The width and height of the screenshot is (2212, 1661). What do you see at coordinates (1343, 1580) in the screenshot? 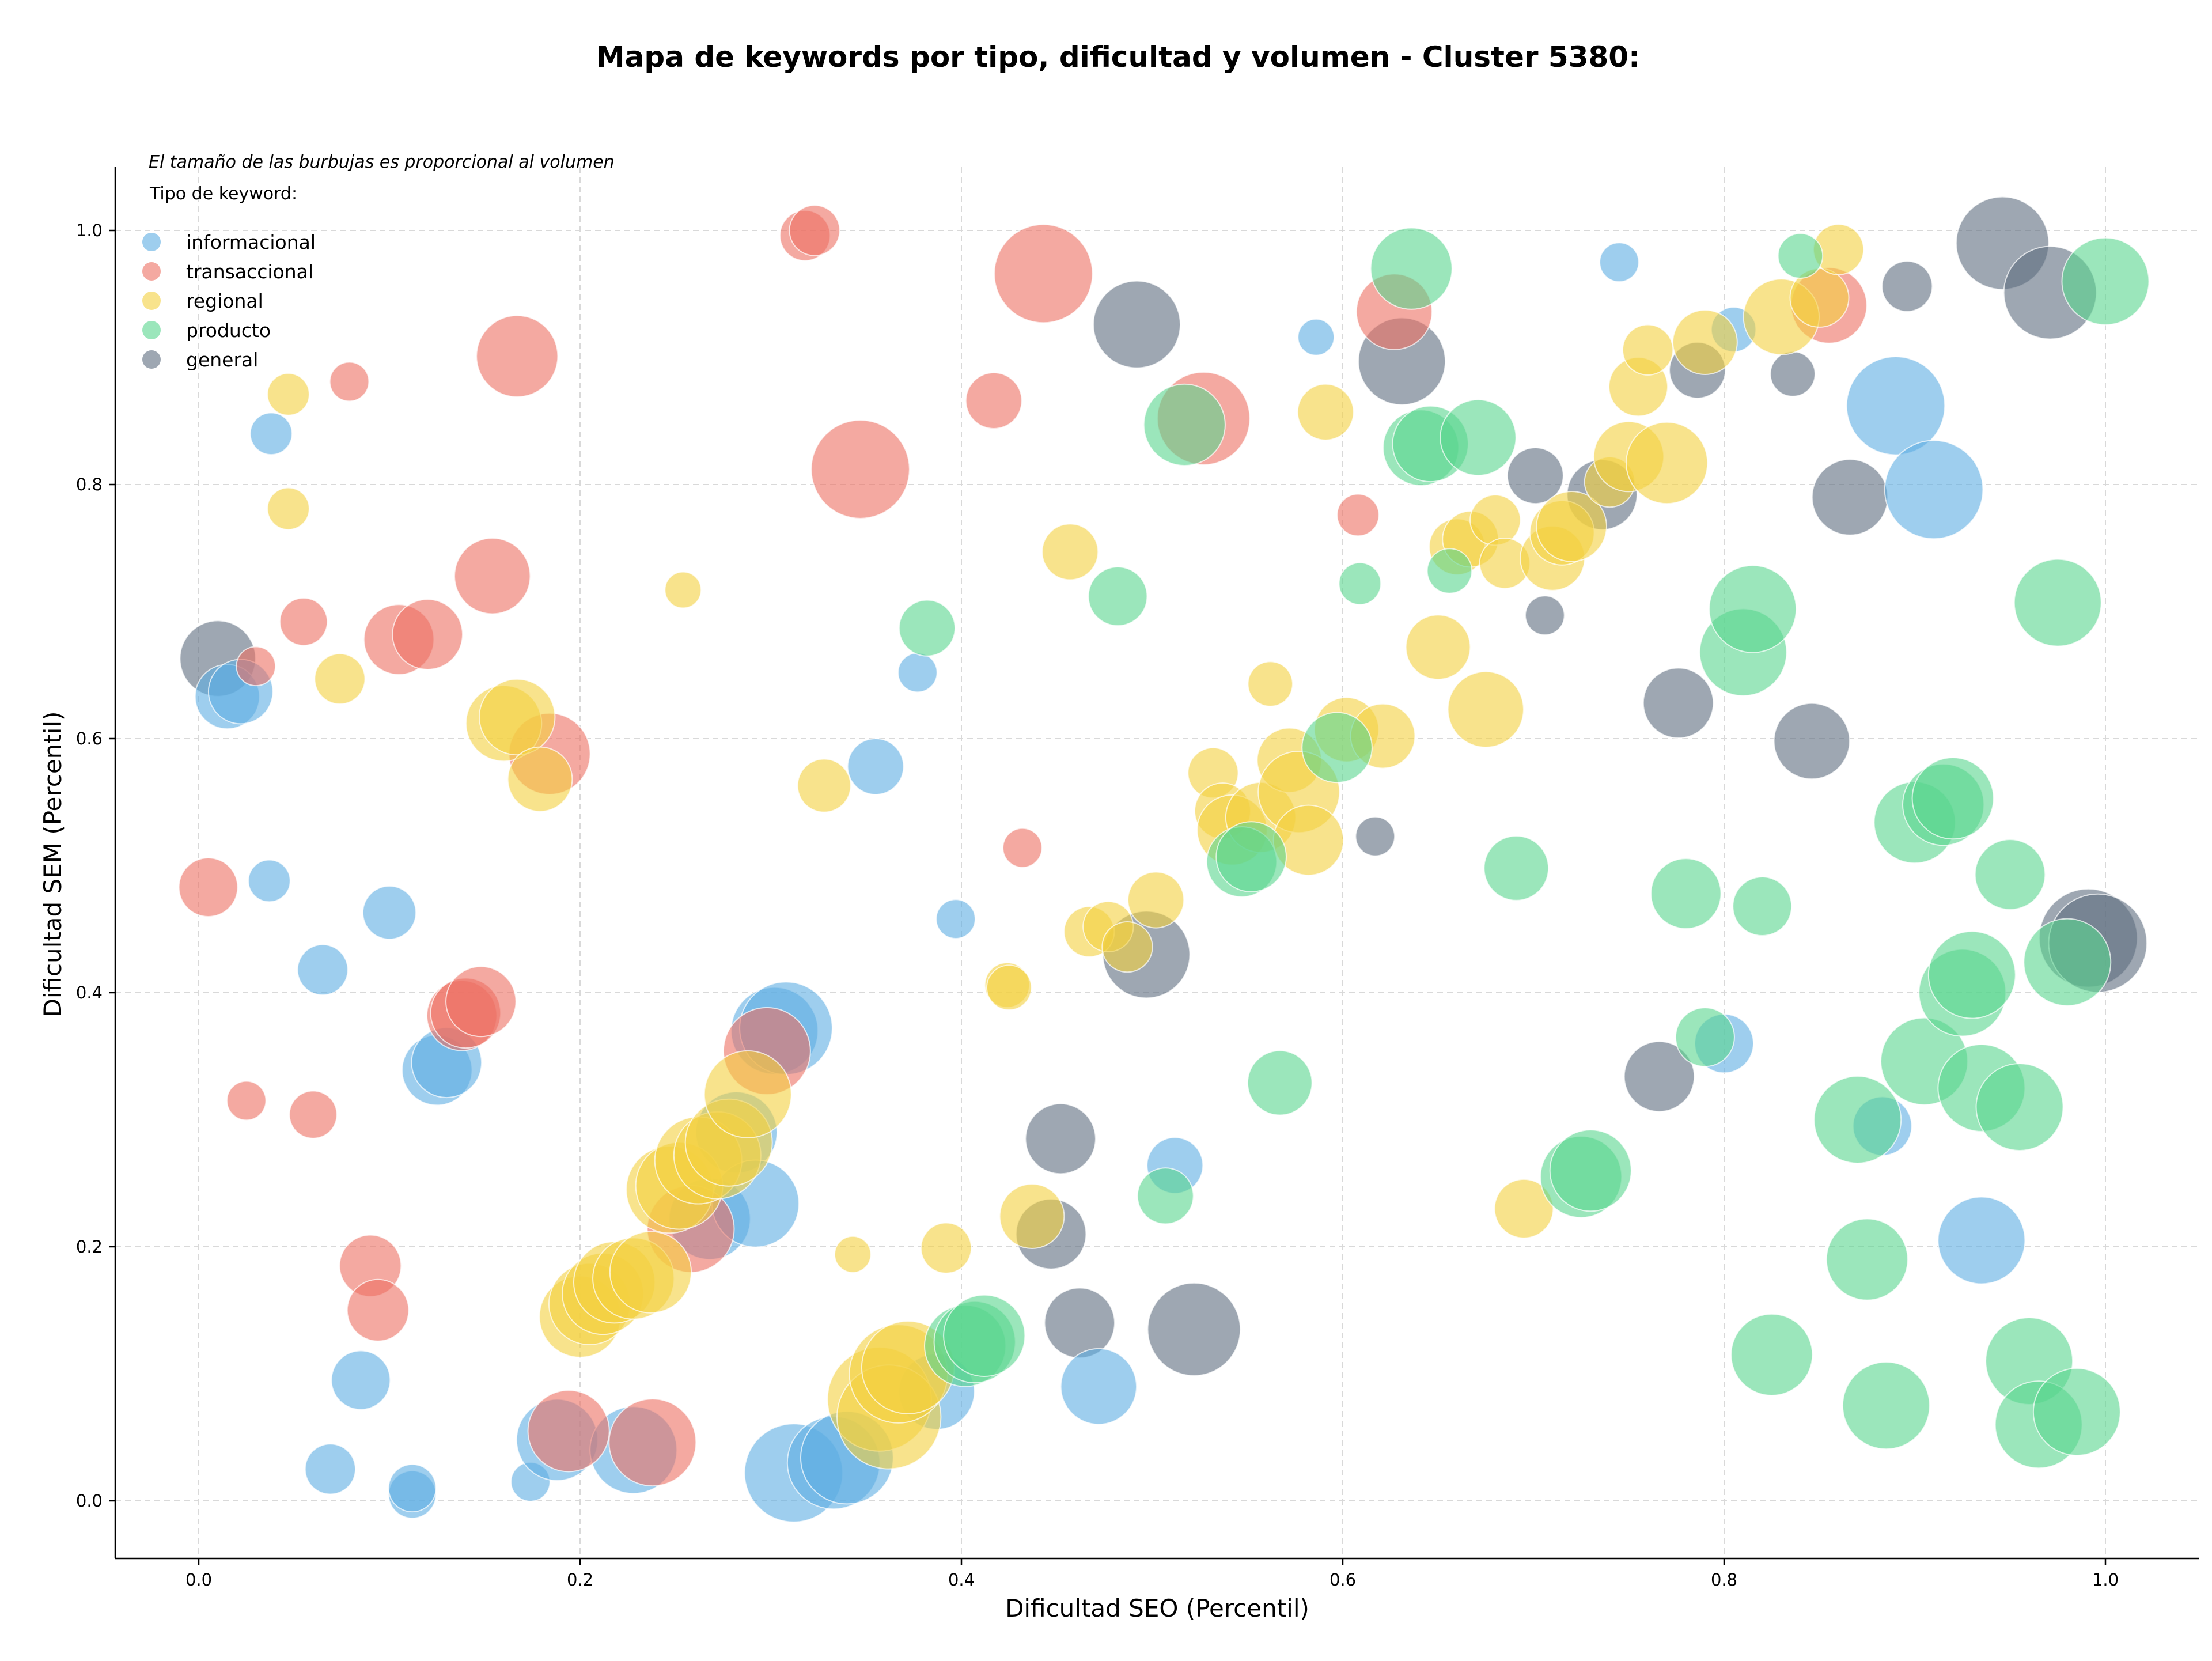
I see `x-tick-label: 0.6` at bounding box center [1343, 1580].